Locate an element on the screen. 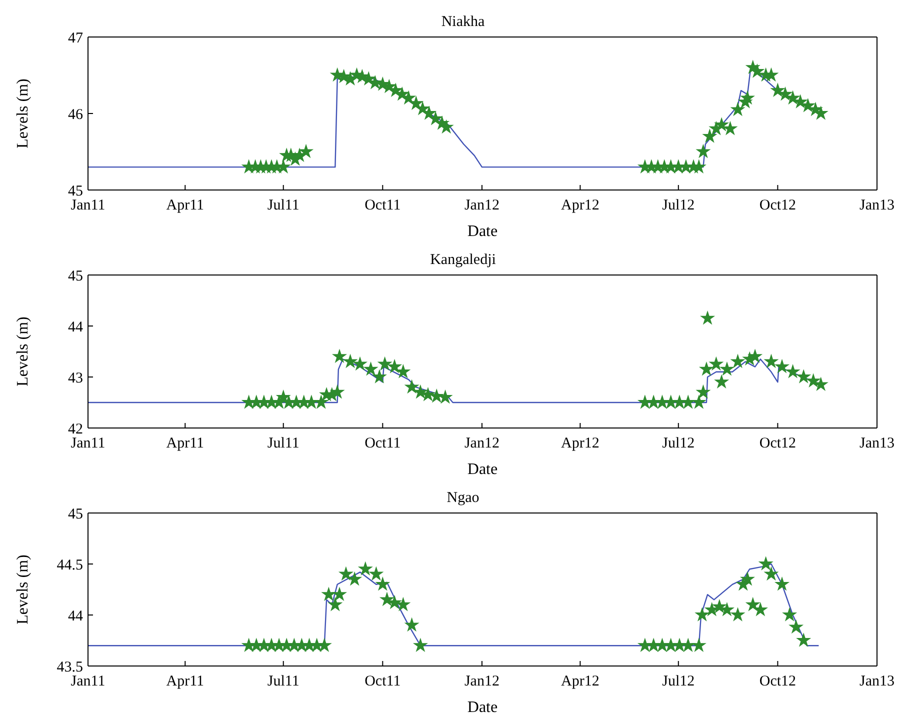 This screenshot has height=727, width=919. chart-title: Niakha is located at coordinates (463, 22).